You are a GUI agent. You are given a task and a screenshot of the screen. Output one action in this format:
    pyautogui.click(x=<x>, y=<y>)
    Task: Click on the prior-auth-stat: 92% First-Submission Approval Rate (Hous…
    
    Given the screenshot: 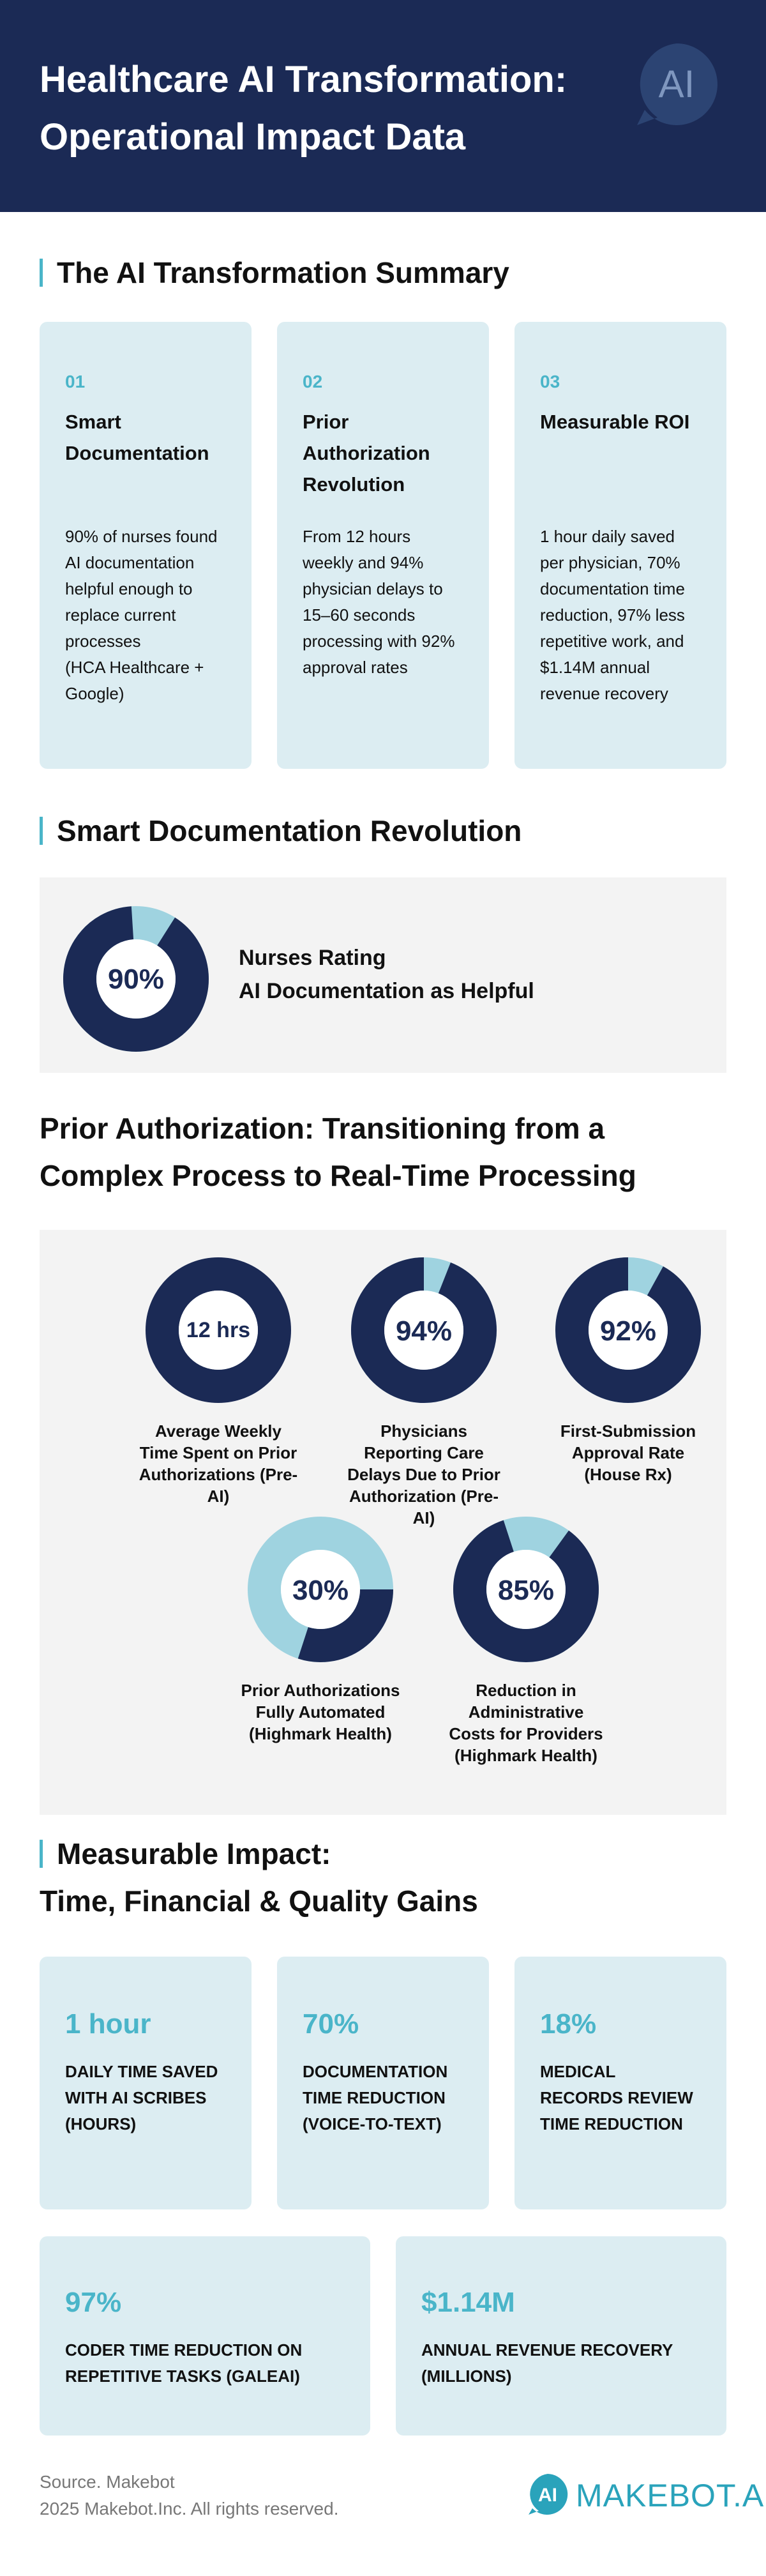 What is the action you would take?
    pyautogui.click(x=628, y=1371)
    